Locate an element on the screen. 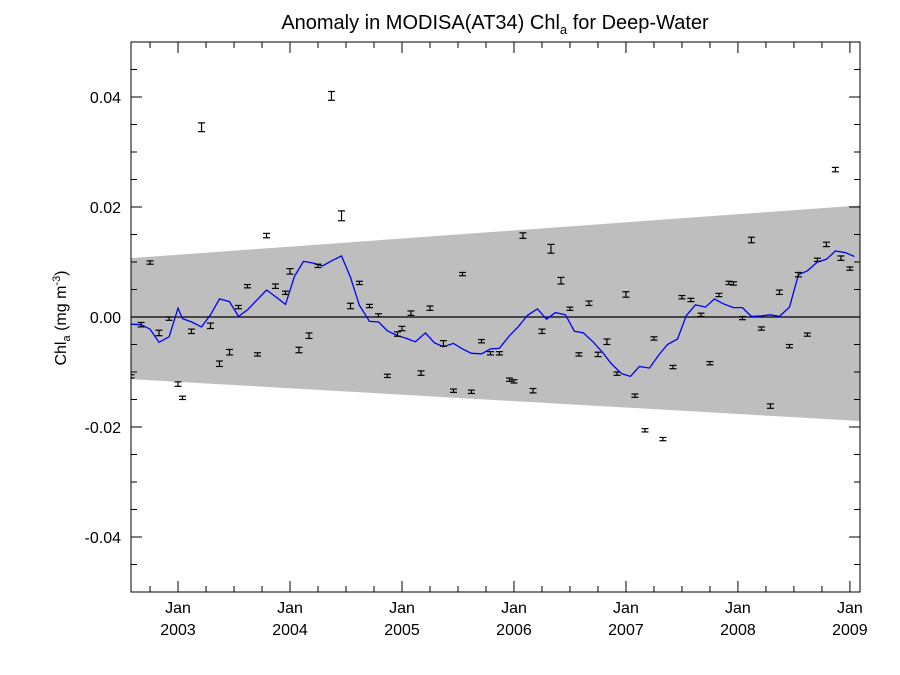 This screenshot has width=900, height=675. y-tick-label: -0.04 is located at coordinates (103, 538).